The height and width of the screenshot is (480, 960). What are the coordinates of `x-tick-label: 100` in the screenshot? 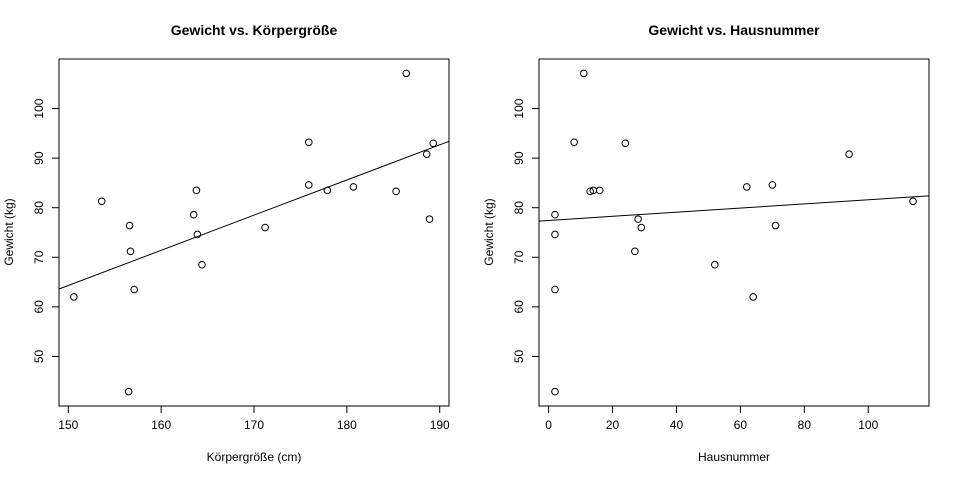 It's located at (868, 425).